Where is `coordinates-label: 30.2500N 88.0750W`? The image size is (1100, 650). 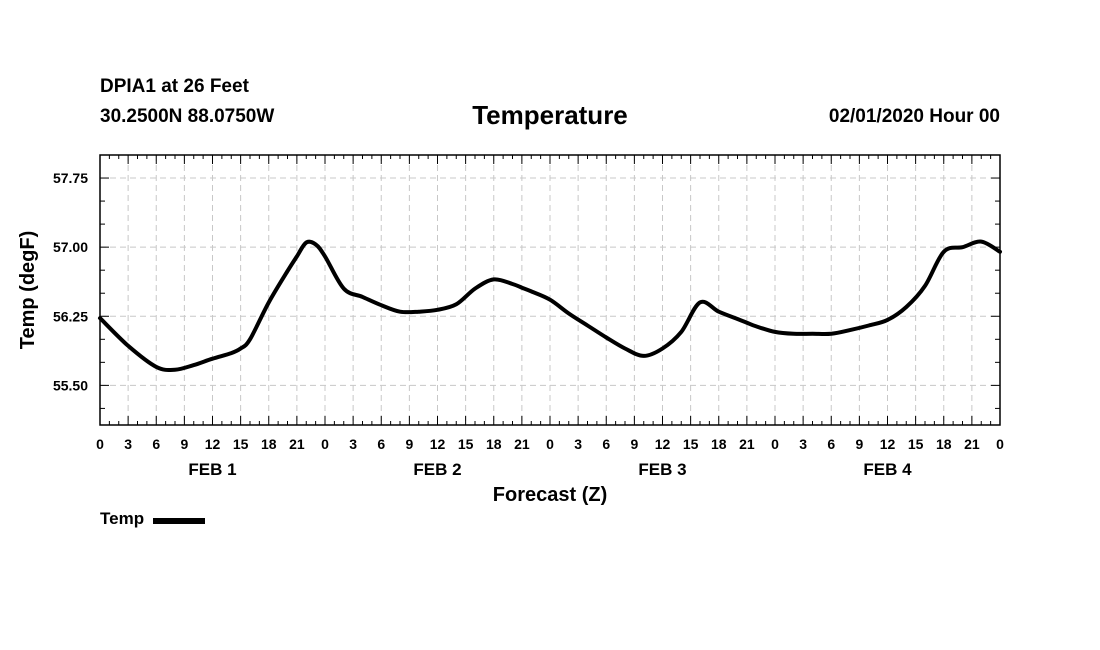
coordinates-label: 30.2500N 88.0750W is located at coordinates (187, 116).